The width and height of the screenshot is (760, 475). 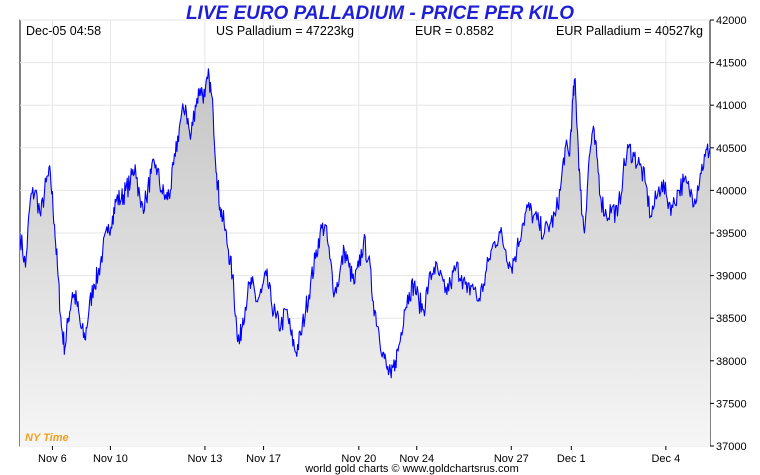 What do you see at coordinates (263, 459) in the screenshot?
I see `x-tick-label: Nov 17` at bounding box center [263, 459].